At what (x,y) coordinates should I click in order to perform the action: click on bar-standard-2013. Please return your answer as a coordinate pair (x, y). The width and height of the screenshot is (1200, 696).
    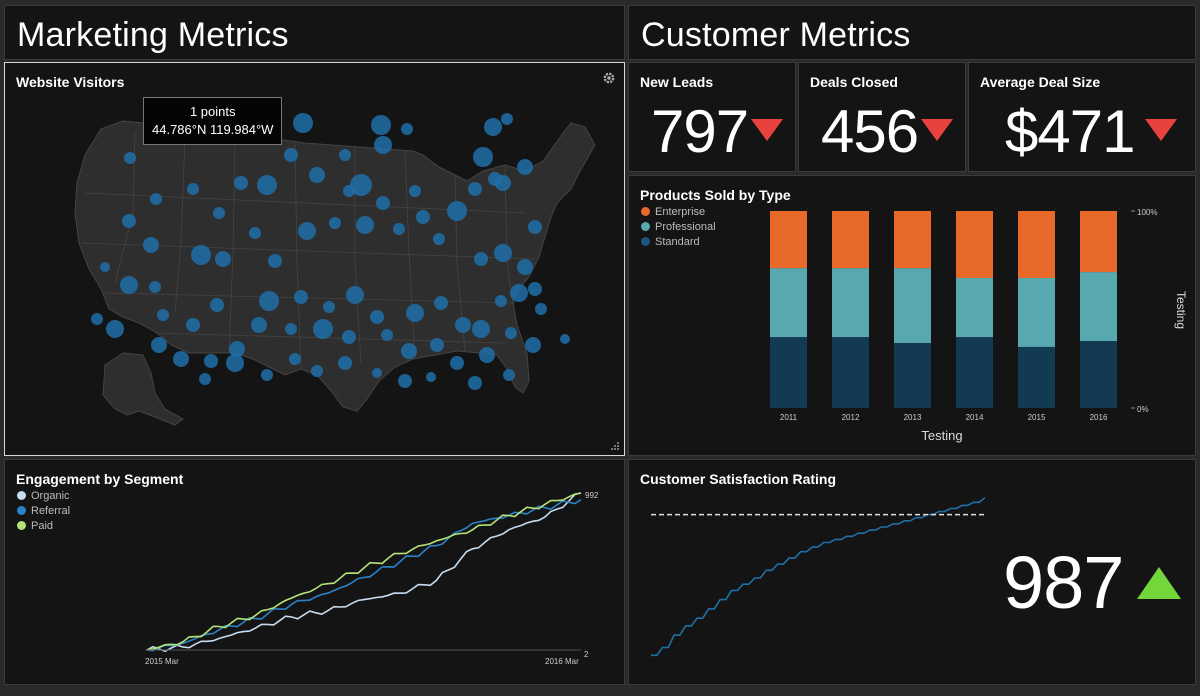
    Looking at the image, I should click on (912, 375).